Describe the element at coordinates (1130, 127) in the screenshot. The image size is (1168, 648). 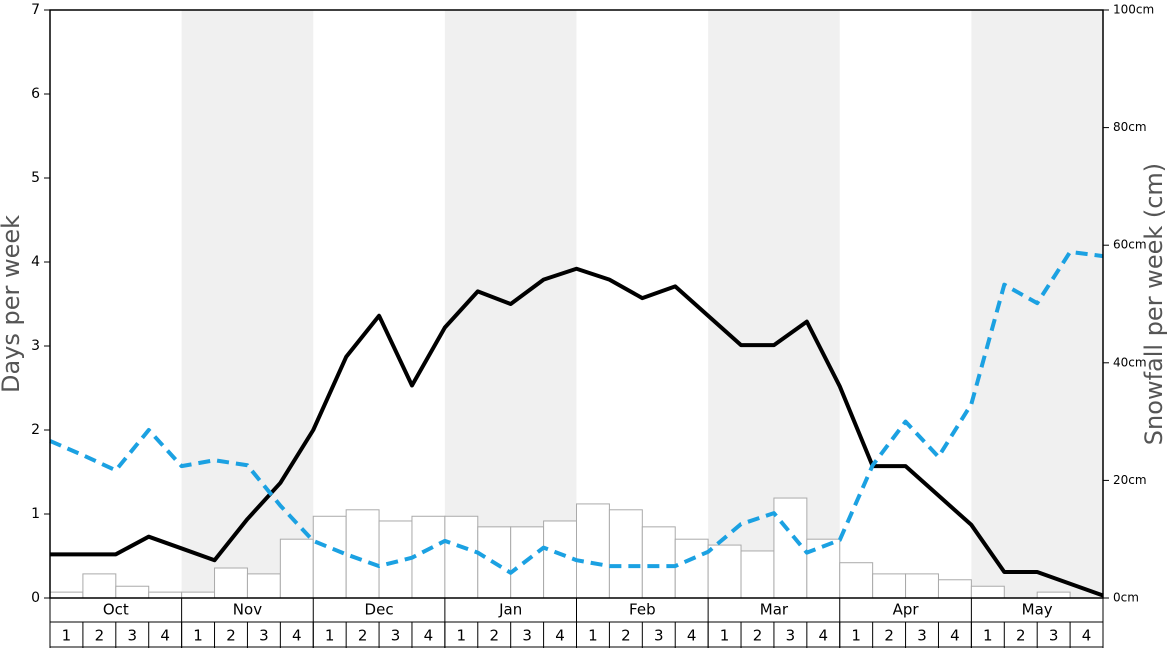
I see `y2-tick-label: 80cm` at that location.